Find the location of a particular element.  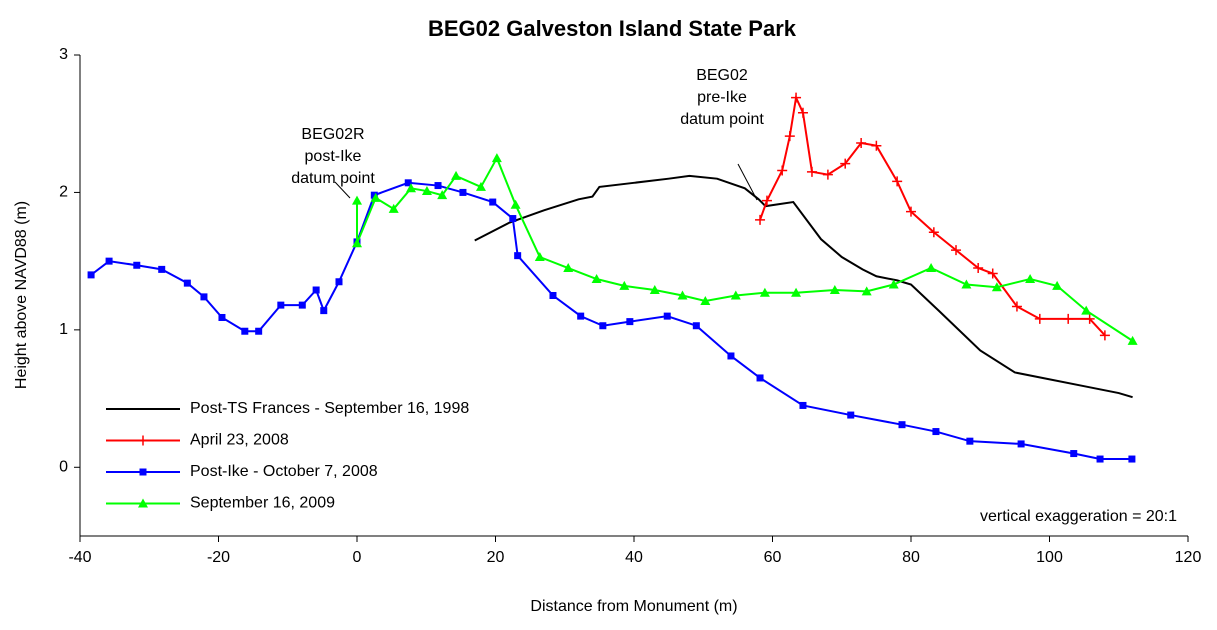

annotation: BEG02R is located at coordinates (332, 134).